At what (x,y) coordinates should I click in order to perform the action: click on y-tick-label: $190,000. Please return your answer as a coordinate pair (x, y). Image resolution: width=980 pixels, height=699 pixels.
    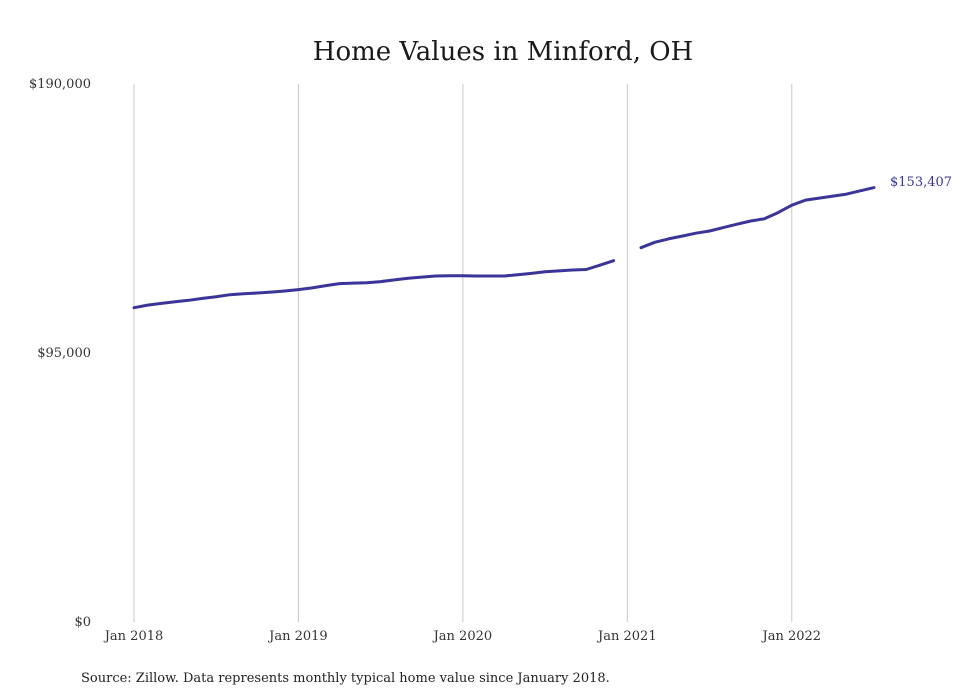
    Looking at the image, I should click on (60, 84).